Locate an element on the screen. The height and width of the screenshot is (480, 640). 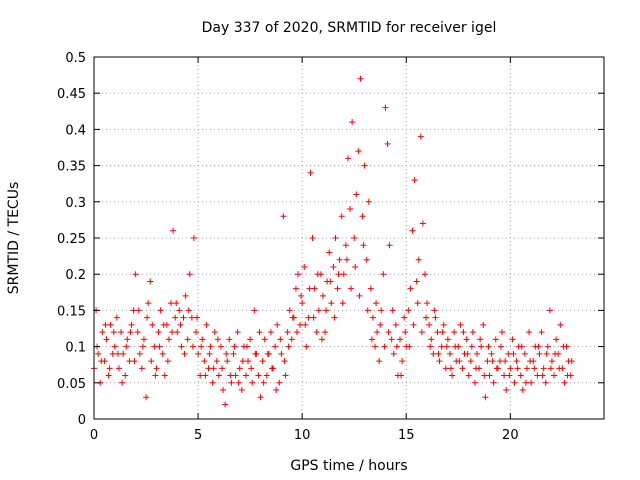
y-tick-label: 0.2 is located at coordinates (75, 275).